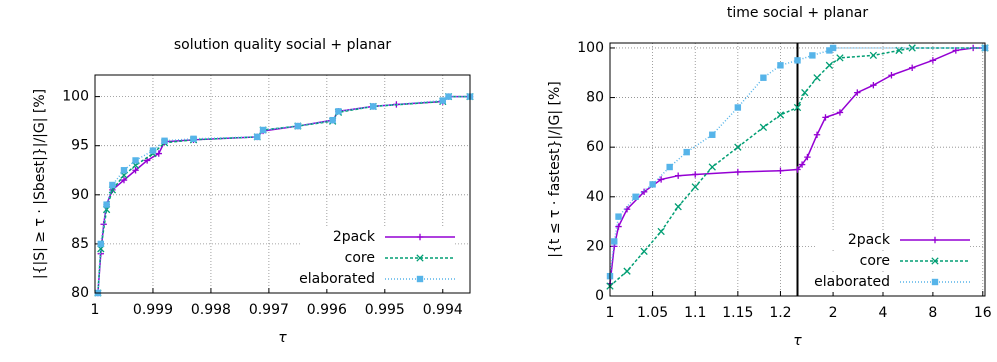 The width and height of the screenshot is (997, 362). What do you see at coordinates (80, 293) in the screenshot?
I see `y-tick-label: 80` at bounding box center [80, 293].